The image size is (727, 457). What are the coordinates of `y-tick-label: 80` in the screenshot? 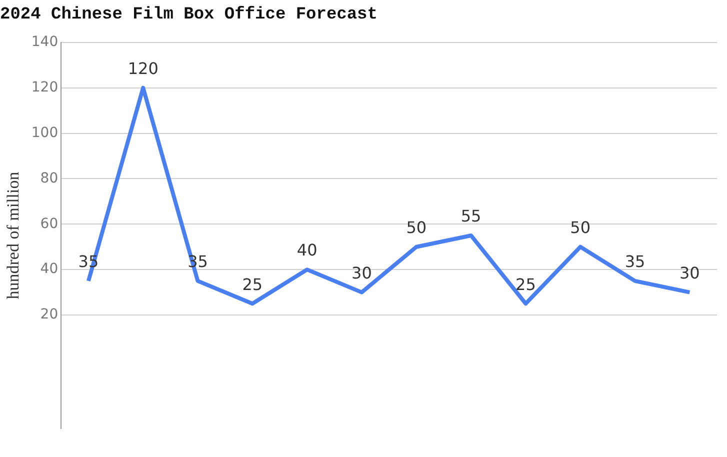 It's located at (49, 178).